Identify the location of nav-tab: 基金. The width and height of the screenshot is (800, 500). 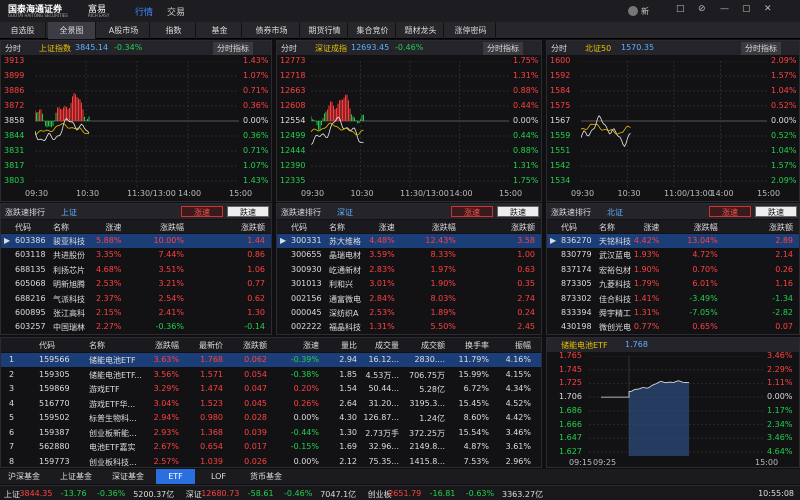
(220, 30).